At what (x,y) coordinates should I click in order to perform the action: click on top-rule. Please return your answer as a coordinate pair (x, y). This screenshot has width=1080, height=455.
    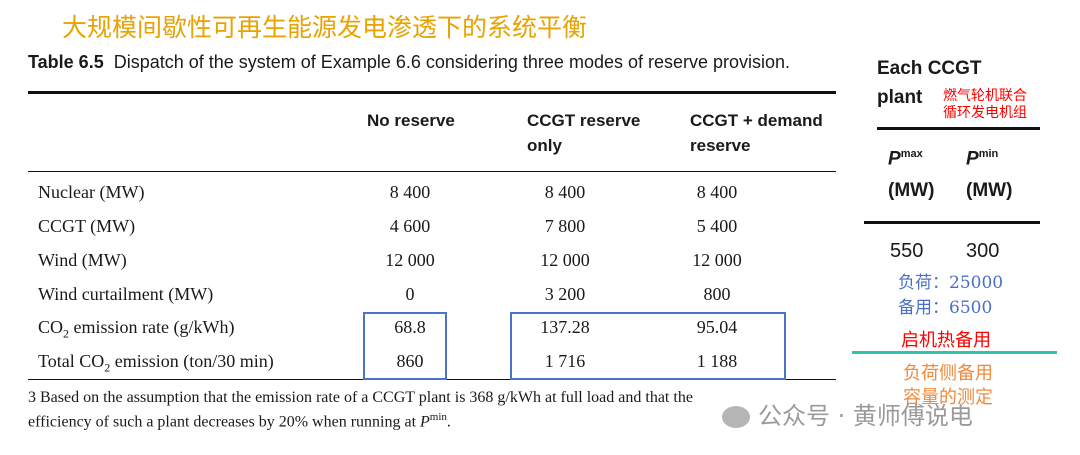
    Looking at the image, I should click on (432, 92).